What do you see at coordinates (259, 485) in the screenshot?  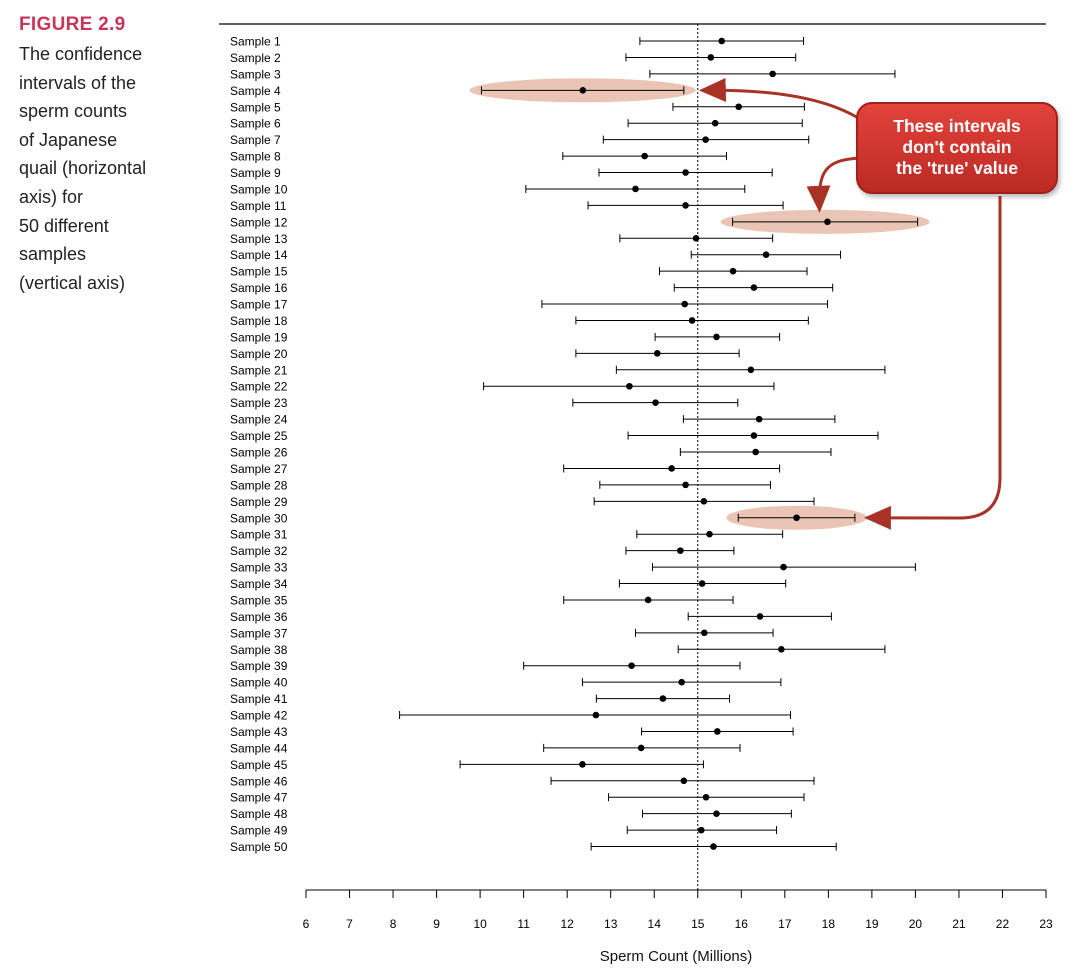 I see `sample-label: Sample 28` at bounding box center [259, 485].